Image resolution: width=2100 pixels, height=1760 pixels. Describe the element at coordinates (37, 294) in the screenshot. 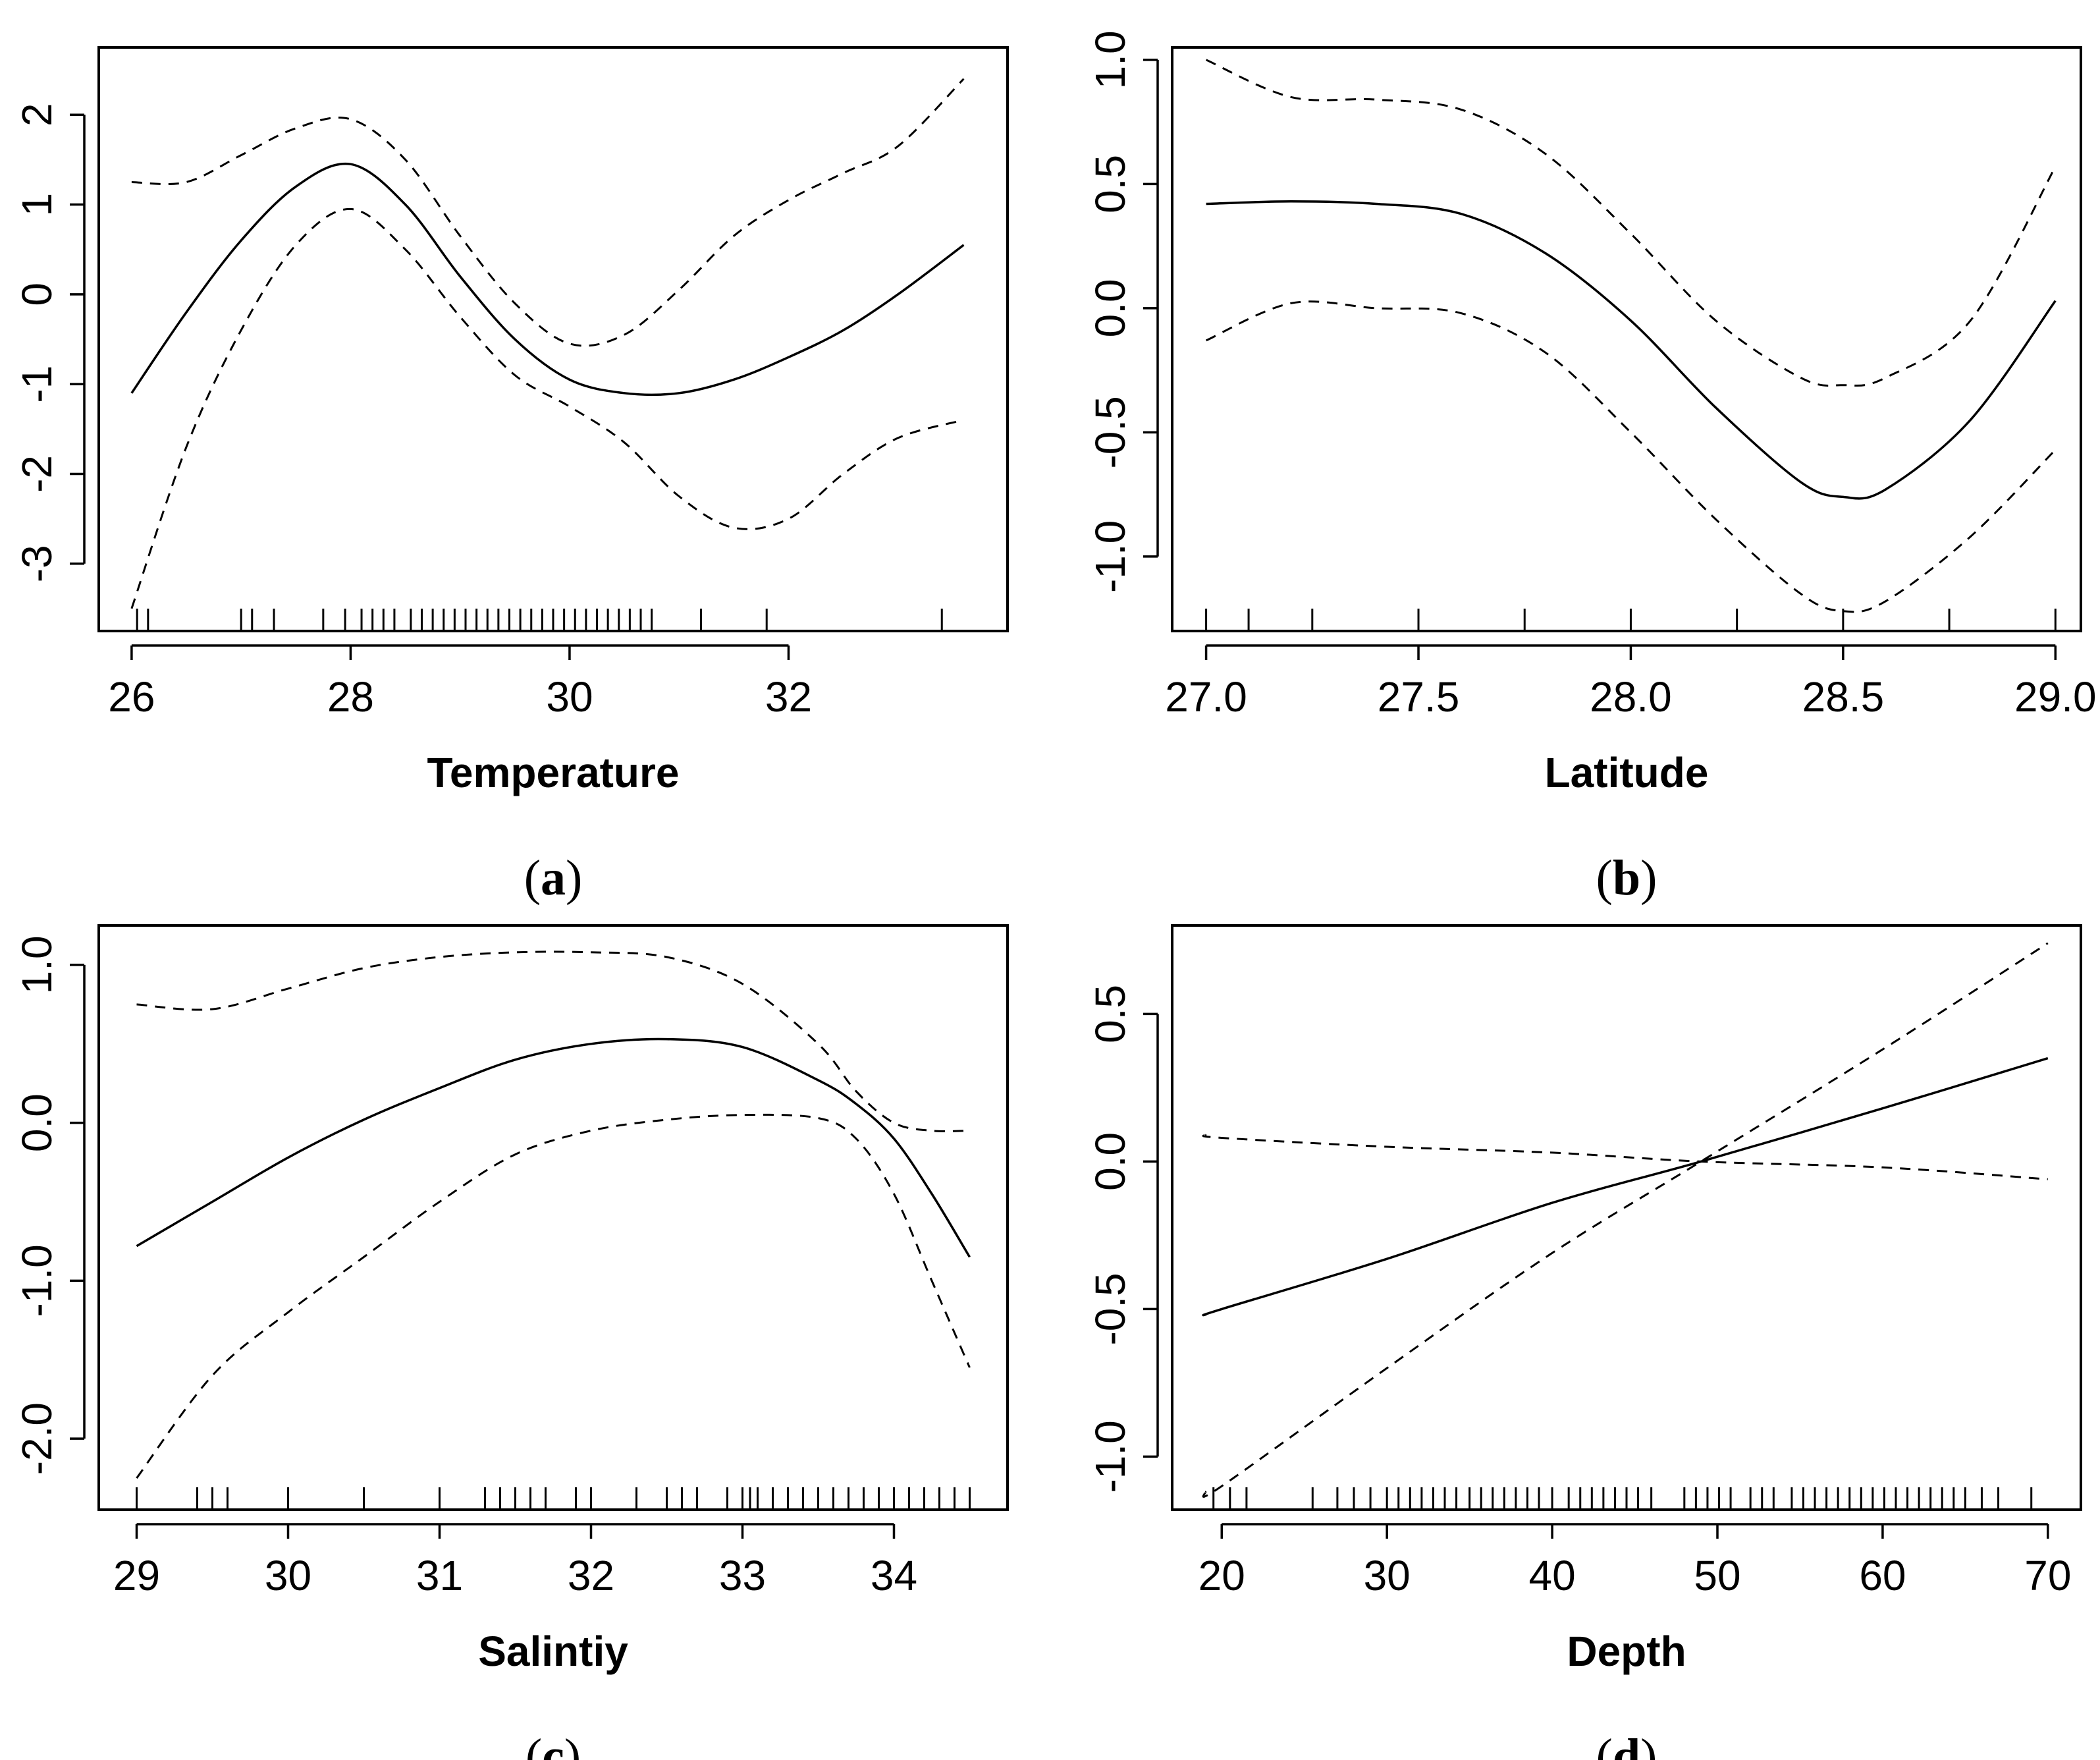

I see `y-tick-label: 0` at that location.